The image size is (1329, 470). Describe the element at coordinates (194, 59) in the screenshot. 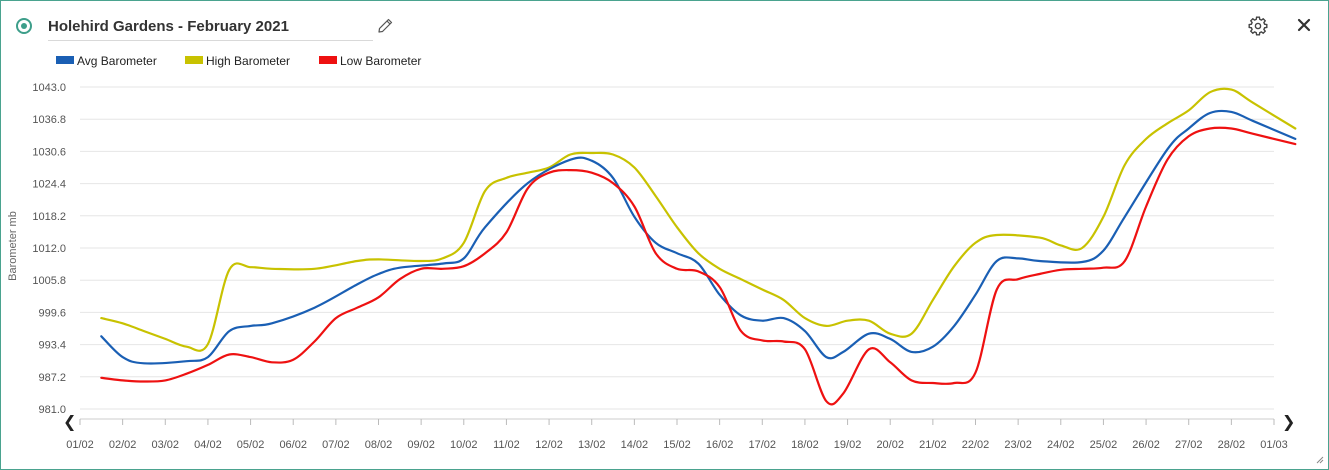

I see `legend-swatch-high` at that location.